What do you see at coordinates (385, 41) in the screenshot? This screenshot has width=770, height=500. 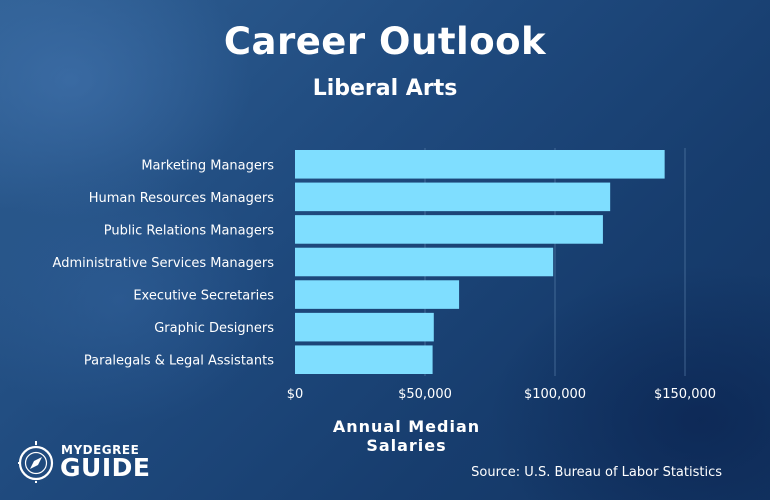 I see `chart-title: Career Outlook` at bounding box center [385, 41].